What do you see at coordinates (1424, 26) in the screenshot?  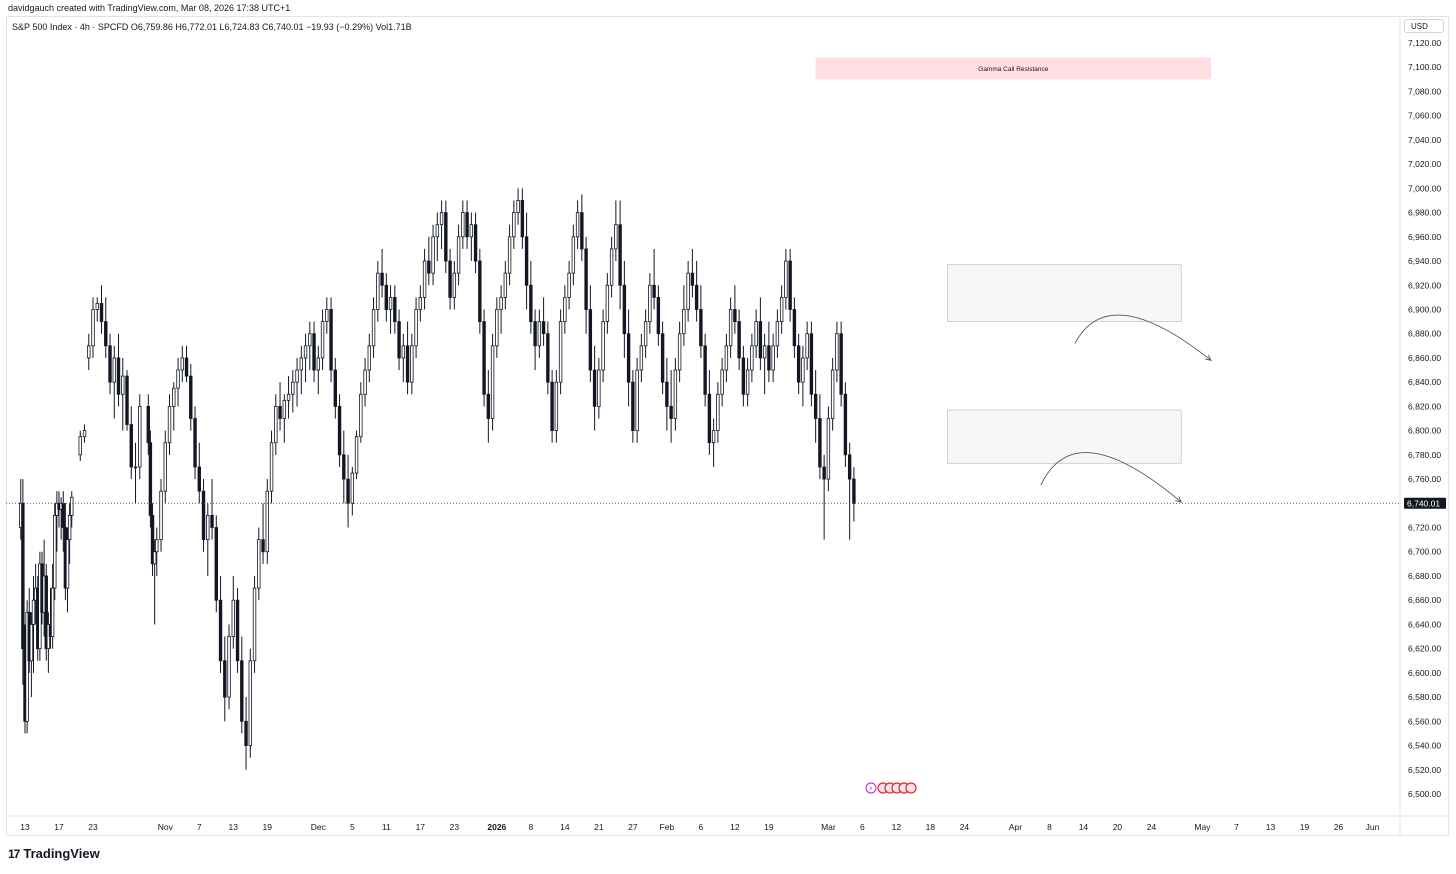 I see `currency-selector: USD` at bounding box center [1424, 26].